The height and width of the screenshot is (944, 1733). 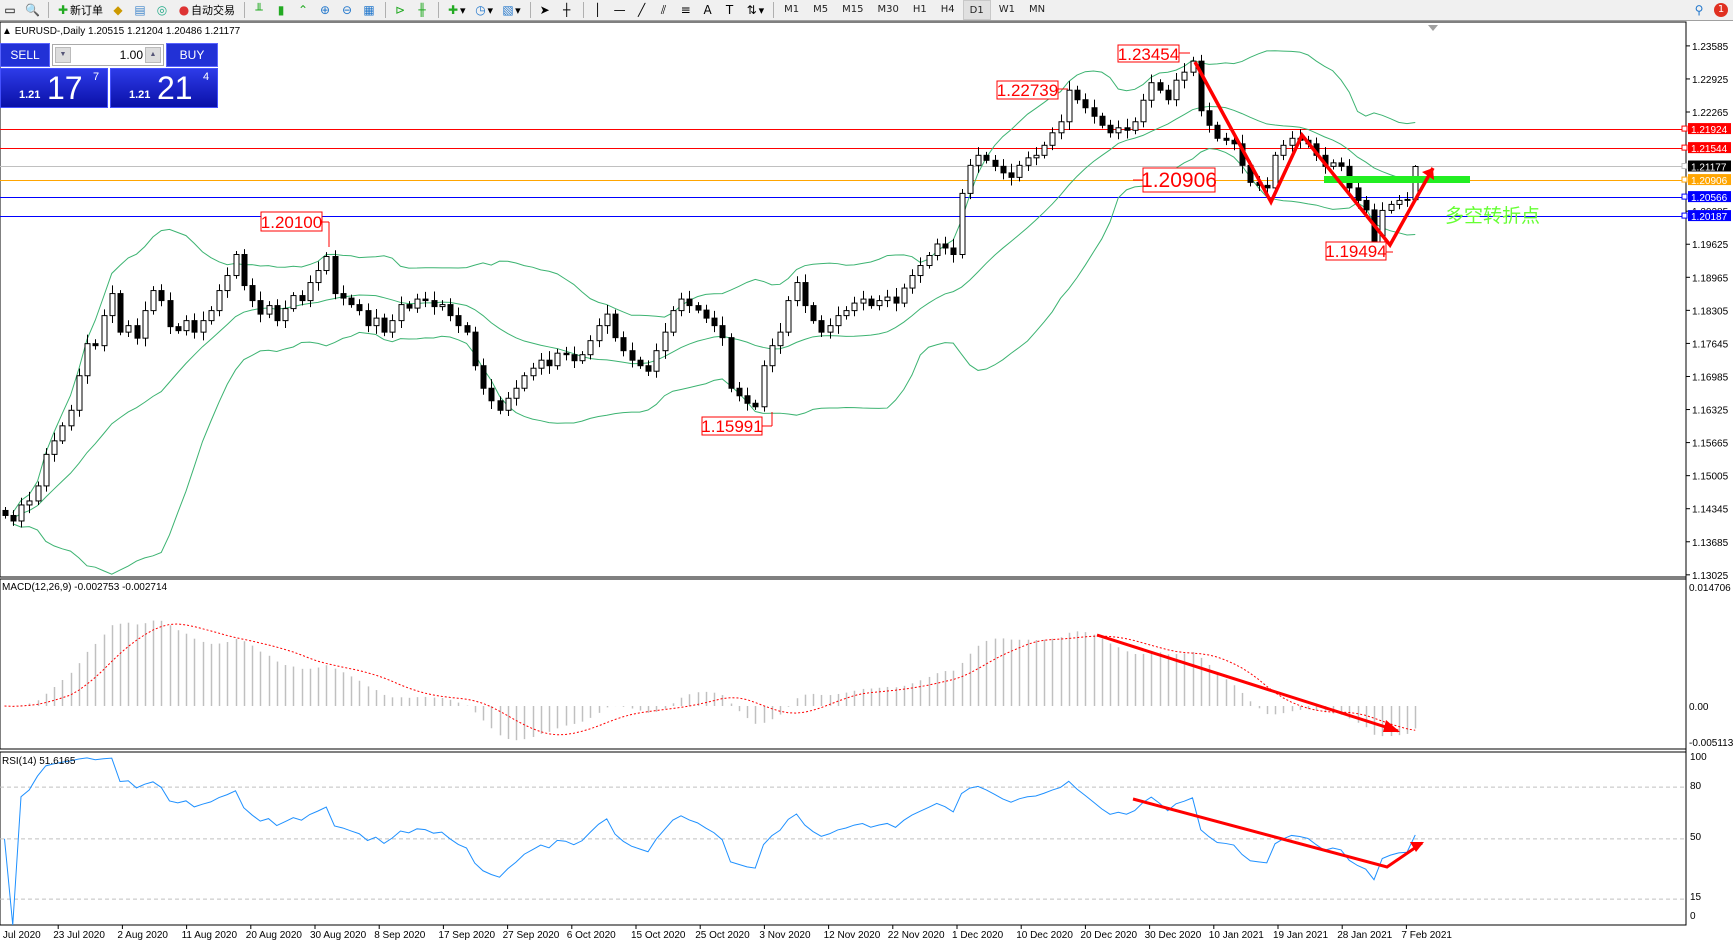 What do you see at coordinates (153, 55) in the screenshot?
I see `lot-increase-button: ▲` at bounding box center [153, 55].